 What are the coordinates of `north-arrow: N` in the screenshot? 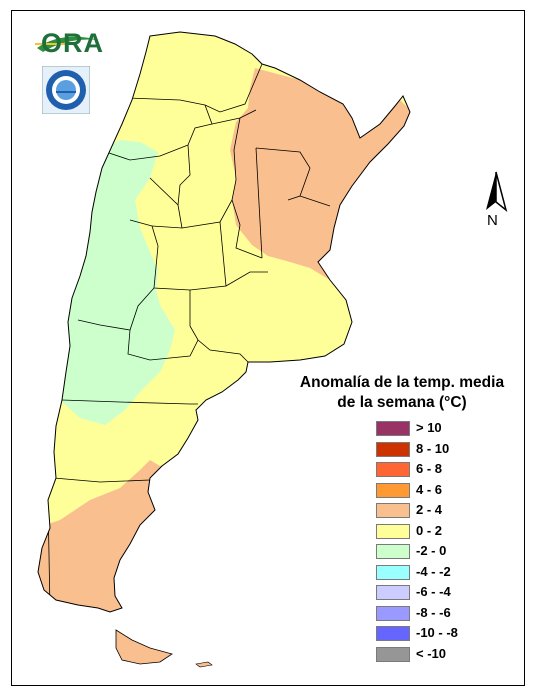 It's located at (496, 199).